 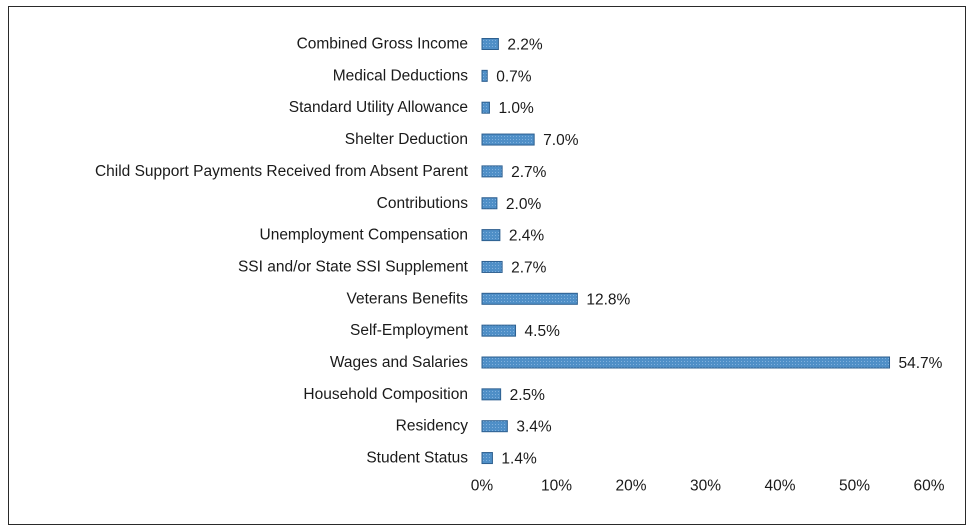 What do you see at coordinates (921, 363) in the screenshot?
I see `value-label: 54.7%` at bounding box center [921, 363].